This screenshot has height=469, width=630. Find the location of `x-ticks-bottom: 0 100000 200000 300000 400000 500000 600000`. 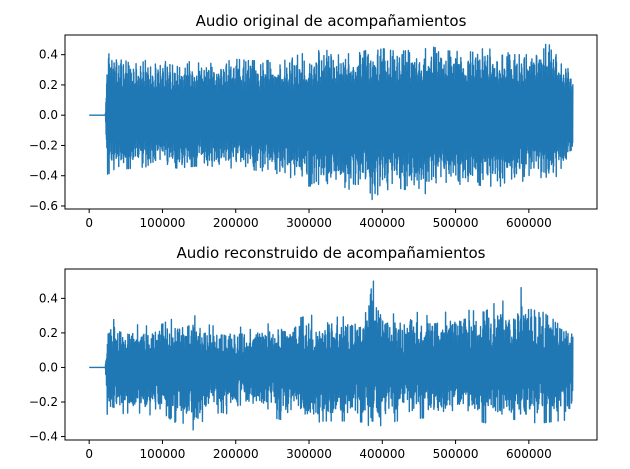

x-ticks-bottom: 0 100000 200000 300000 400000 500000 600000 is located at coordinates (318, 450).